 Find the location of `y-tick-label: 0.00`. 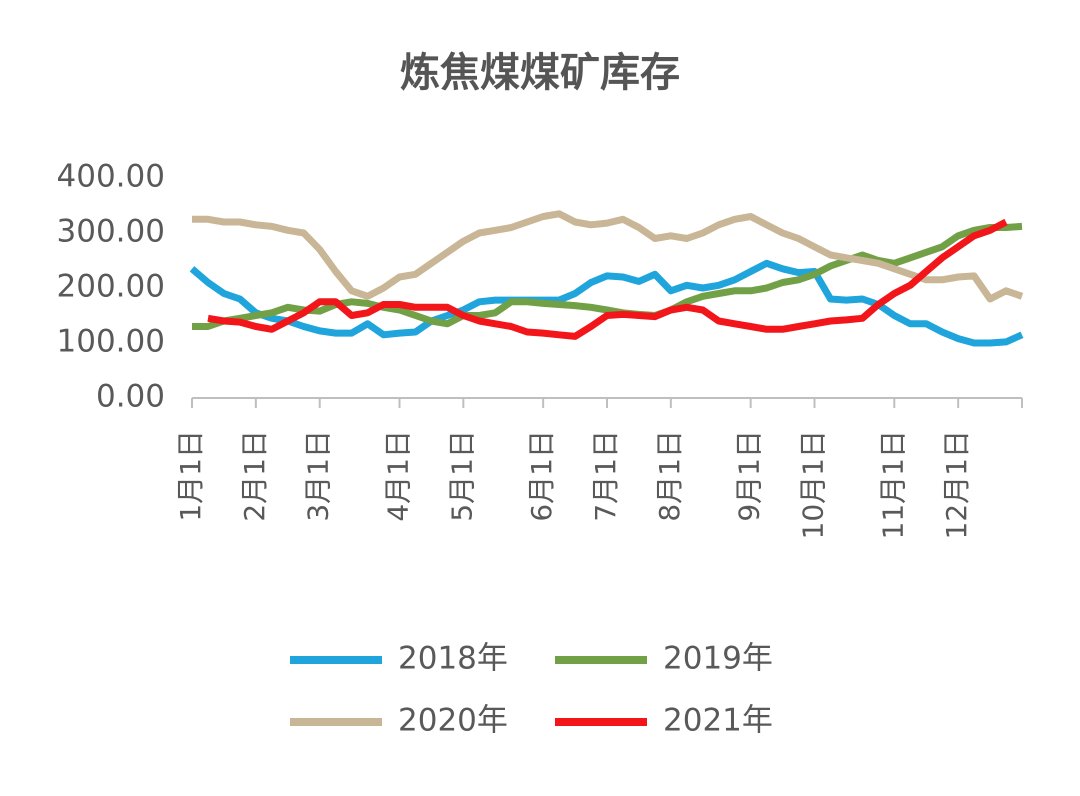

y-tick-label: 0.00 is located at coordinates (130, 397).